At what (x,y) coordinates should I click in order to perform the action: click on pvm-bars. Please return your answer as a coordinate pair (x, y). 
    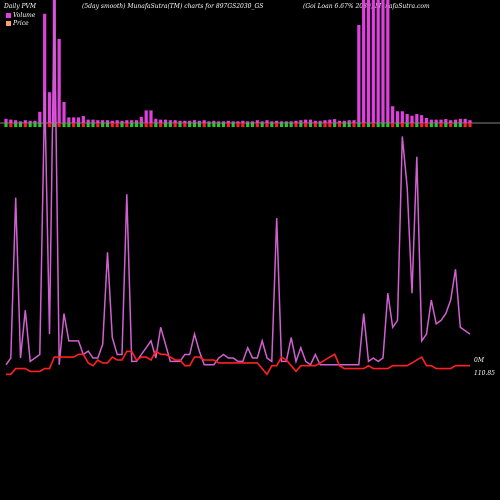
    Looking at the image, I should click on (238, 125).